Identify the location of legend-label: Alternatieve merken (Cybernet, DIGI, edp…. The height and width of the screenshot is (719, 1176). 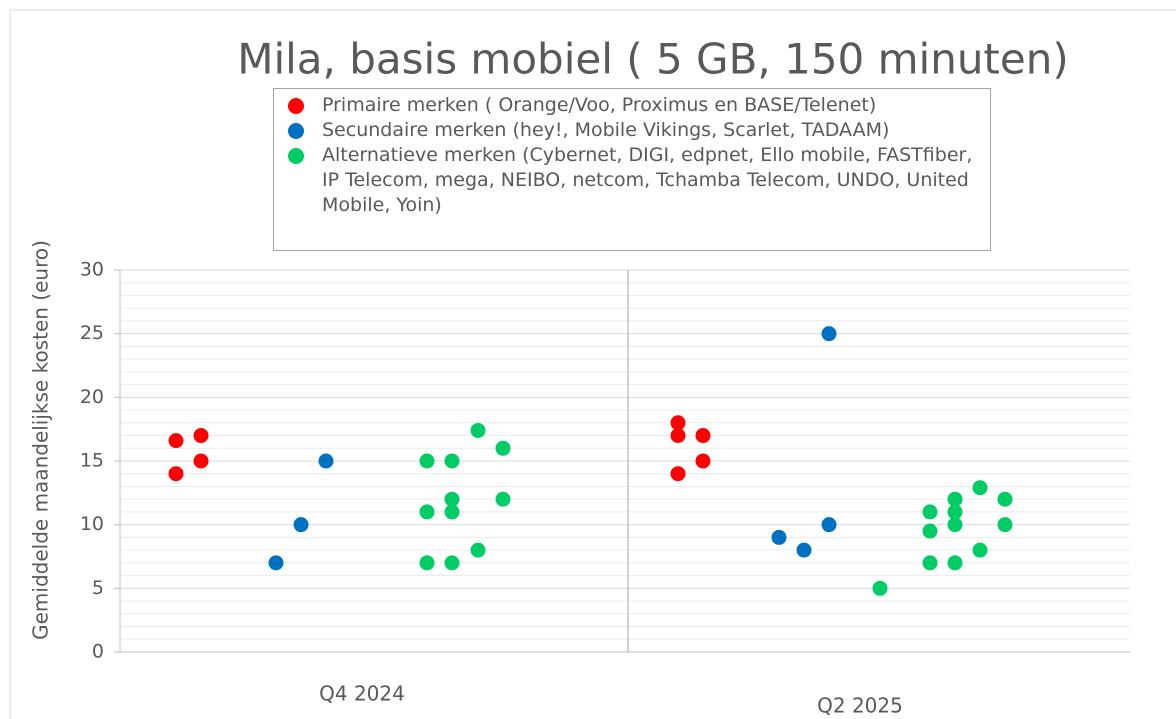
(647, 180).